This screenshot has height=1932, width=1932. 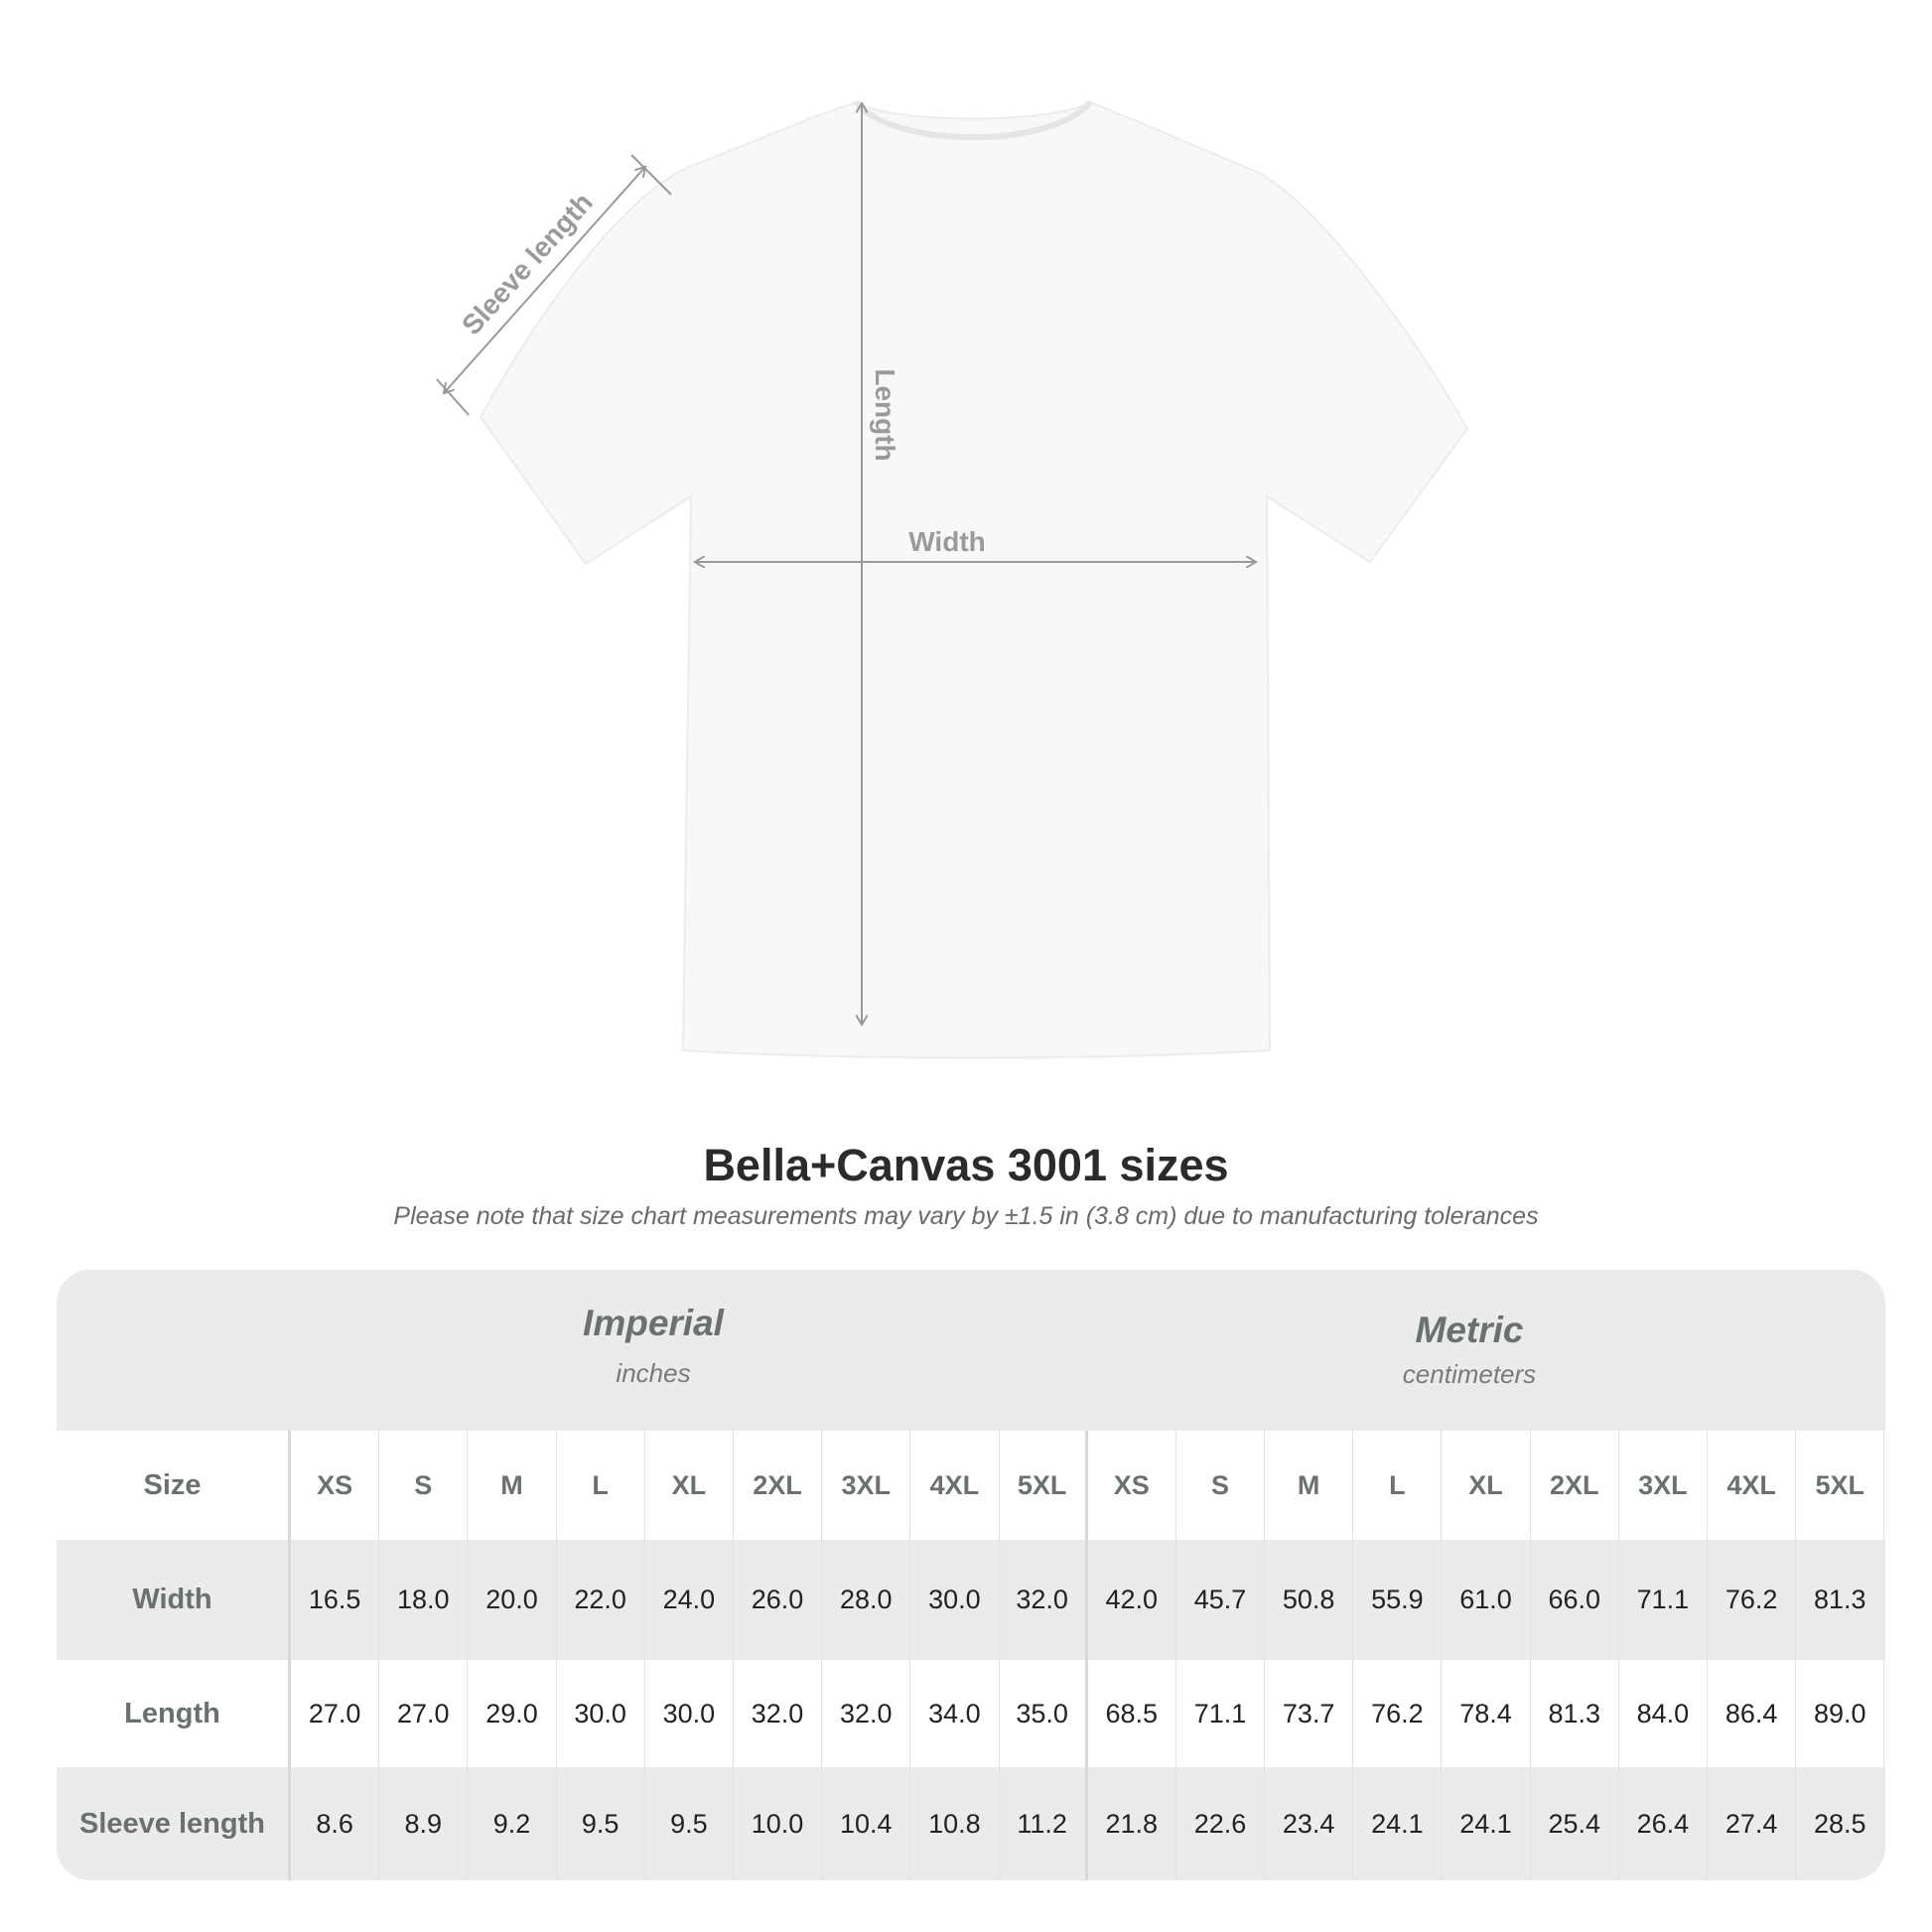 What do you see at coordinates (1486, 1714) in the screenshot?
I see `metric-cell: 78.4` at bounding box center [1486, 1714].